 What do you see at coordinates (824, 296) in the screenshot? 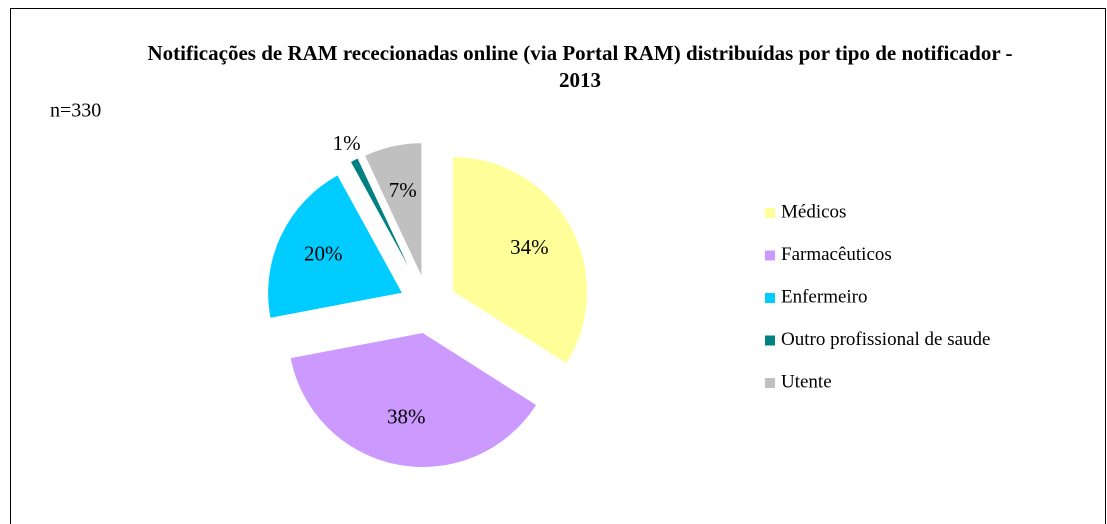
I see `legend-label: Enfermeiro` at bounding box center [824, 296].